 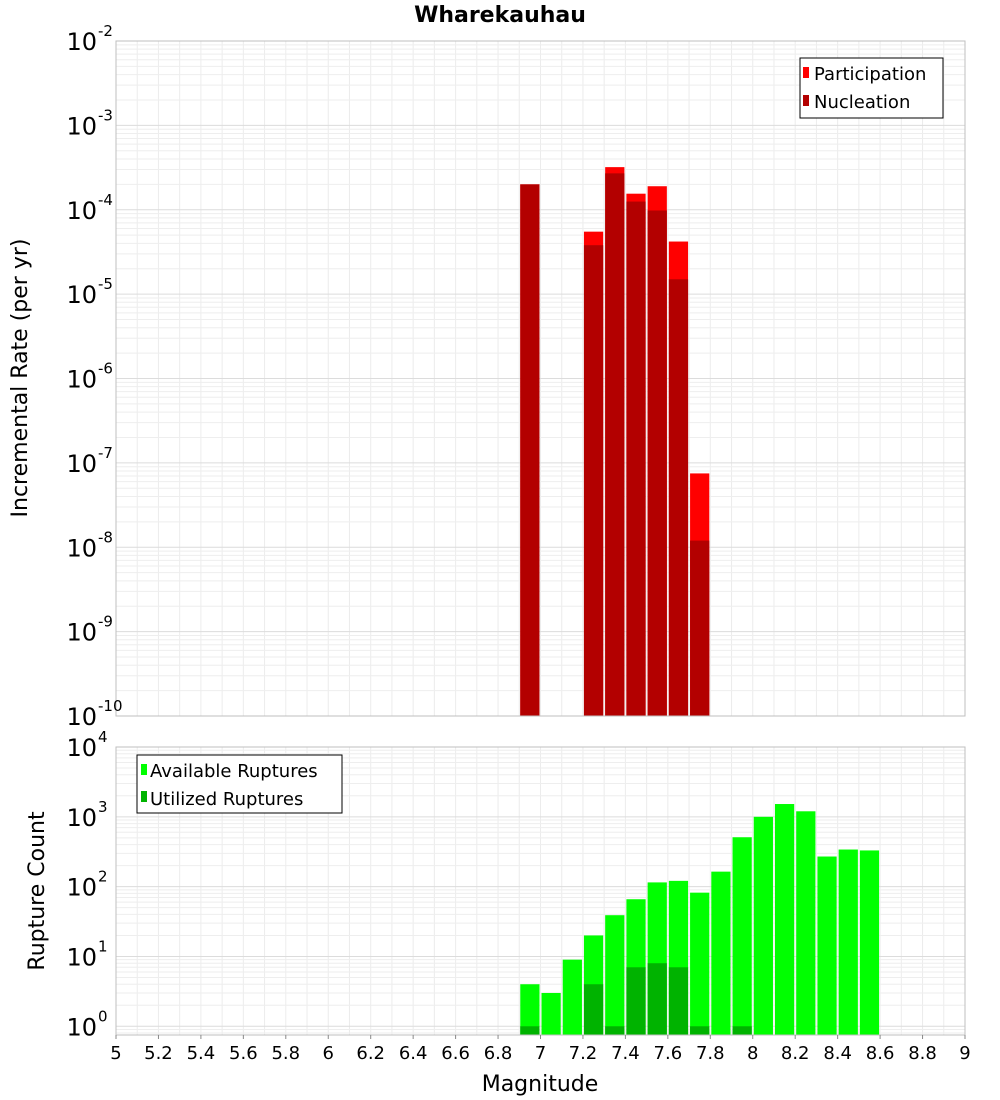 What do you see at coordinates (105, 284) in the screenshot?
I see `y-tick-exponent: -5` at bounding box center [105, 284].